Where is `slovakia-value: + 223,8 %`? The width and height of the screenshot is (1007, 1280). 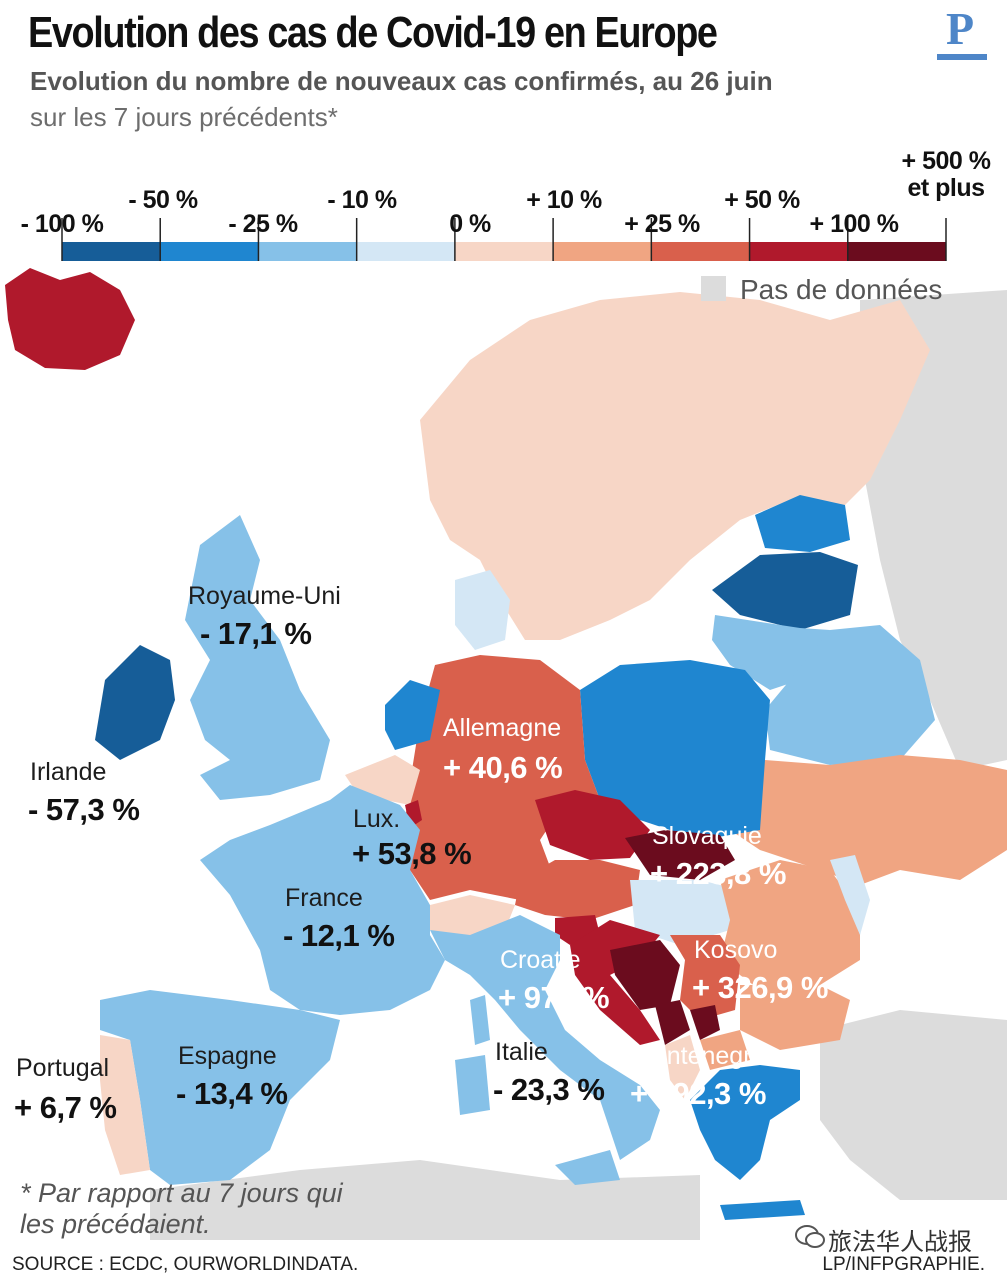
slovakia-value: + 223,8 % is located at coordinates (718, 873).